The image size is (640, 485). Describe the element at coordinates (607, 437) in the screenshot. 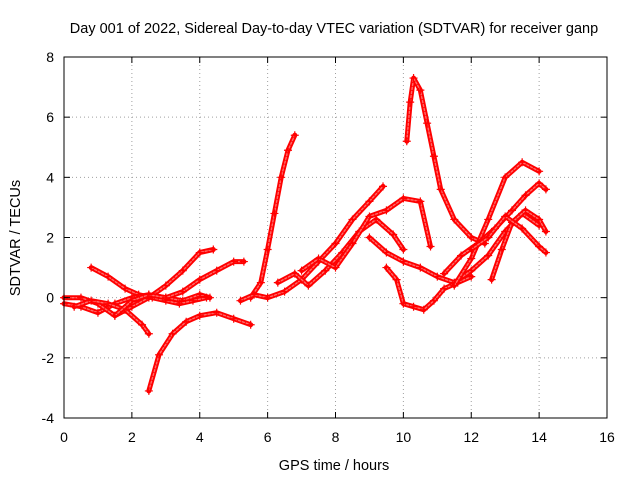

I see `x-tick-label: 16` at that location.